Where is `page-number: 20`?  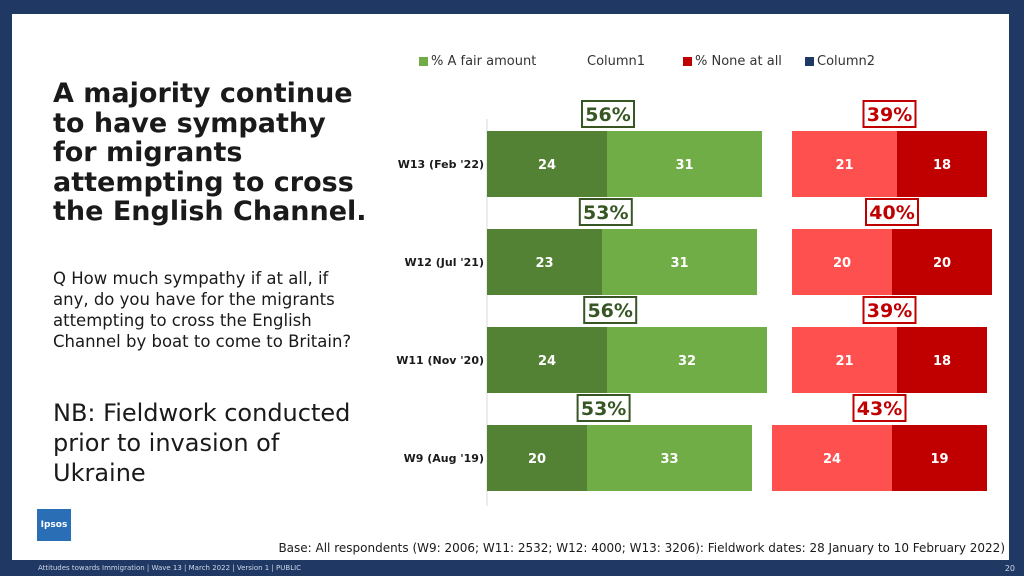
page-number: 20 is located at coordinates (1009, 568).